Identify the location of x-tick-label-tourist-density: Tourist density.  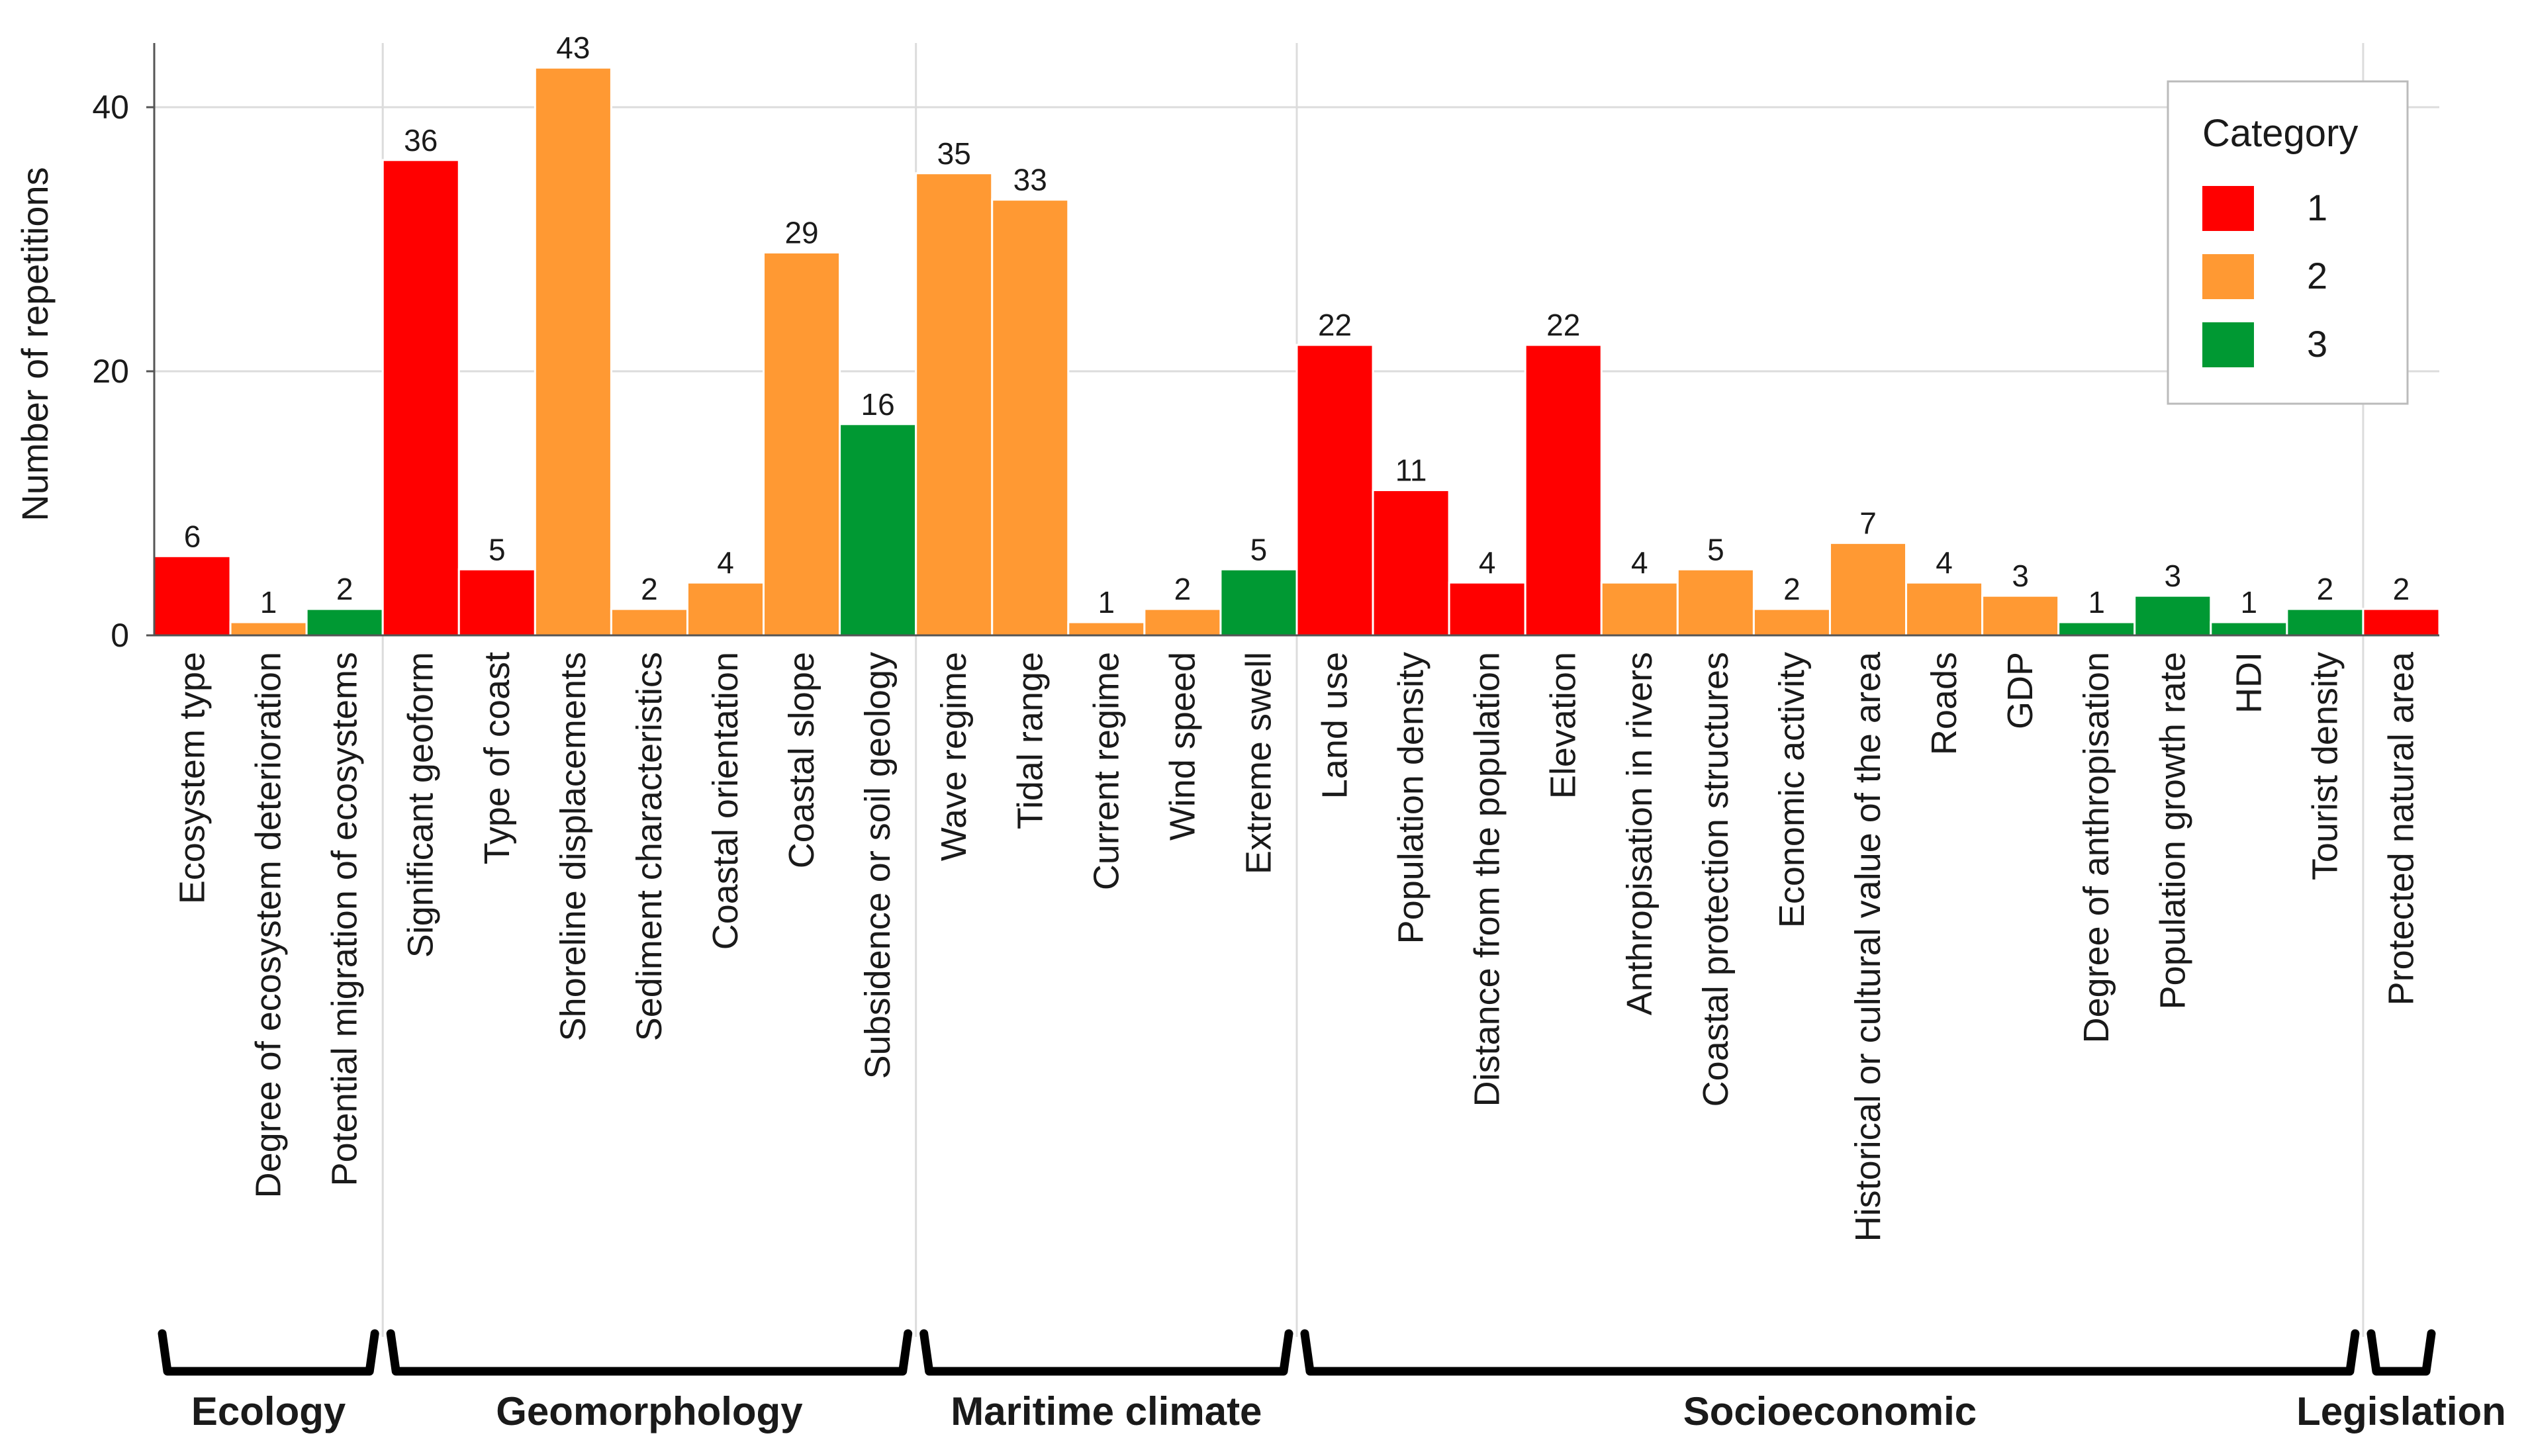
(2325, 766).